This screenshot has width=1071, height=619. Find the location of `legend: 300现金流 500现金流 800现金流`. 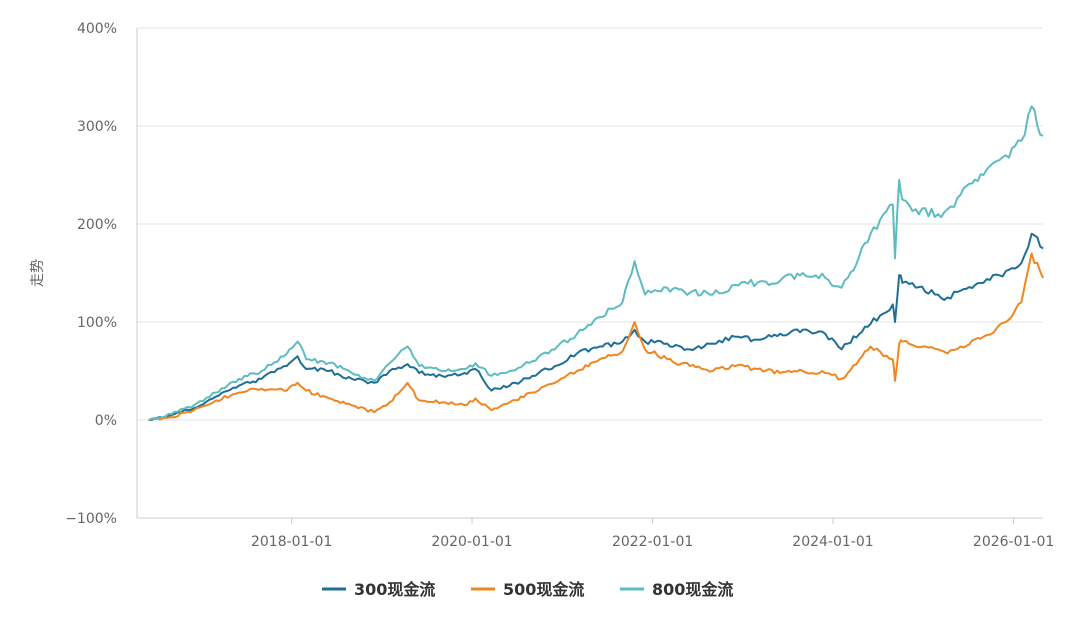

legend: 300现金流 500现金流 800现金流 is located at coordinates (527, 589).